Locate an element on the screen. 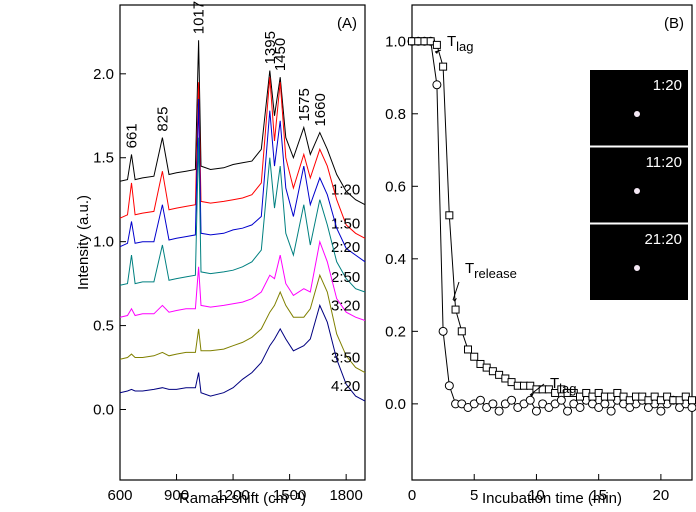  series-label: 4:20 is located at coordinates (345, 386).